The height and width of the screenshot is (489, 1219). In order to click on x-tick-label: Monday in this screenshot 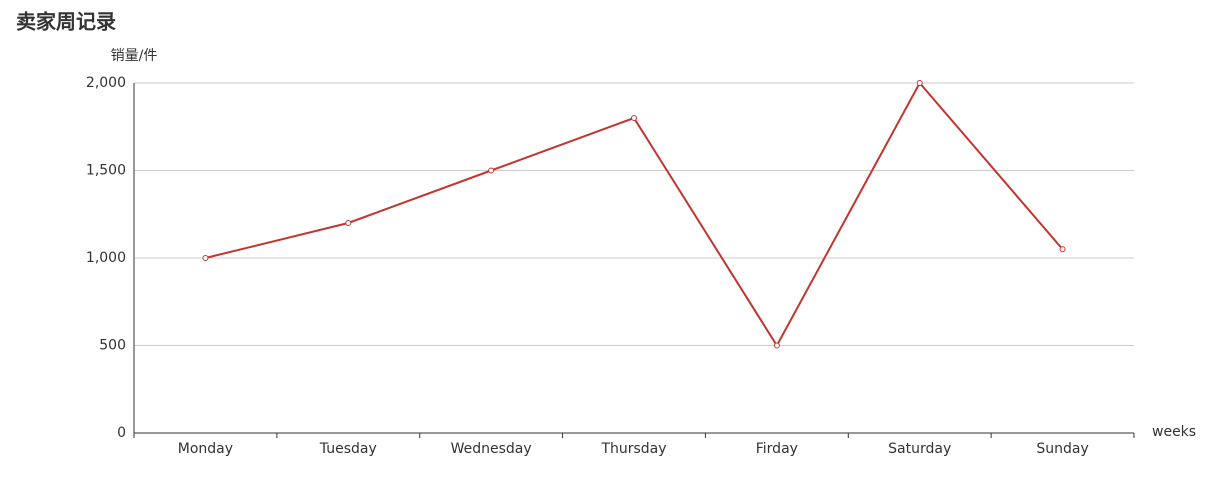, I will do `click(205, 449)`.